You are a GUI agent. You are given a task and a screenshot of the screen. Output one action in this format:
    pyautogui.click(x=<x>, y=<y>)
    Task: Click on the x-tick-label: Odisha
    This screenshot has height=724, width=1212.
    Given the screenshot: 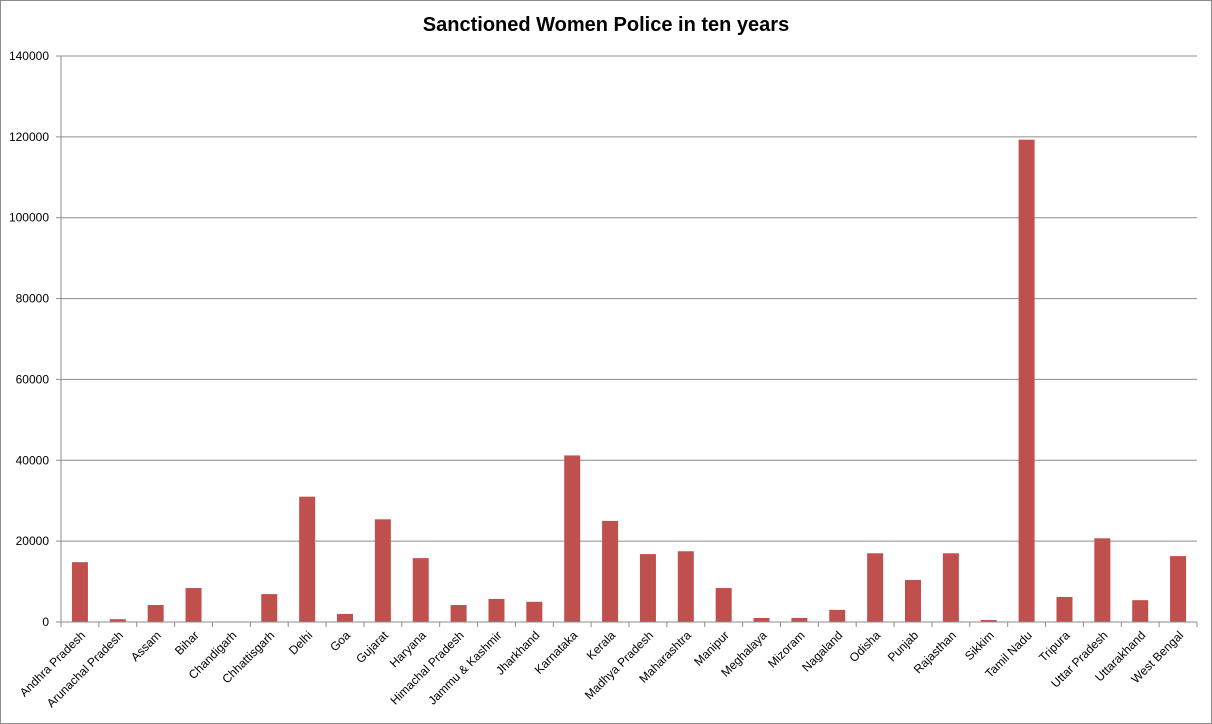 What is the action you would take?
    pyautogui.click(x=864, y=646)
    